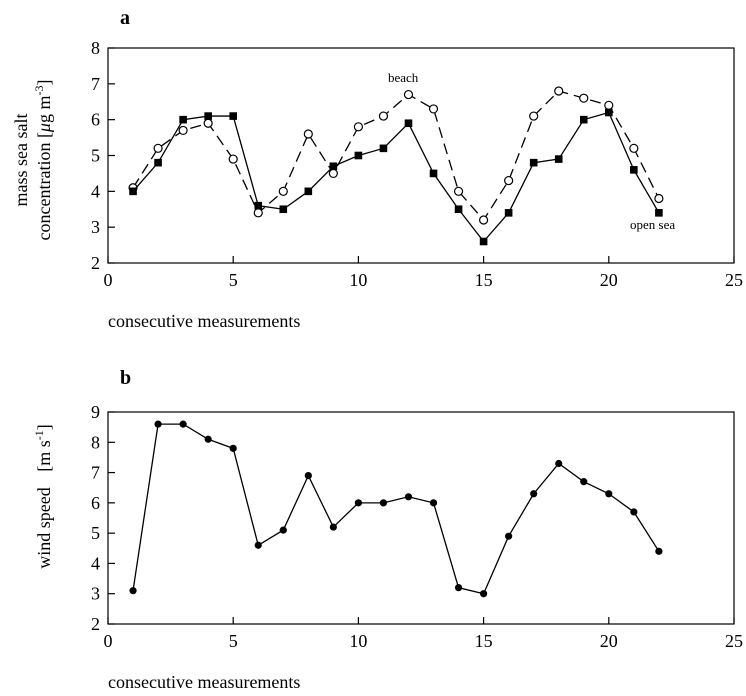 The width and height of the screenshot is (746, 696). I want to click on panel-a-ylabel-line2: concentration [μg m-3], so click(43, 159).